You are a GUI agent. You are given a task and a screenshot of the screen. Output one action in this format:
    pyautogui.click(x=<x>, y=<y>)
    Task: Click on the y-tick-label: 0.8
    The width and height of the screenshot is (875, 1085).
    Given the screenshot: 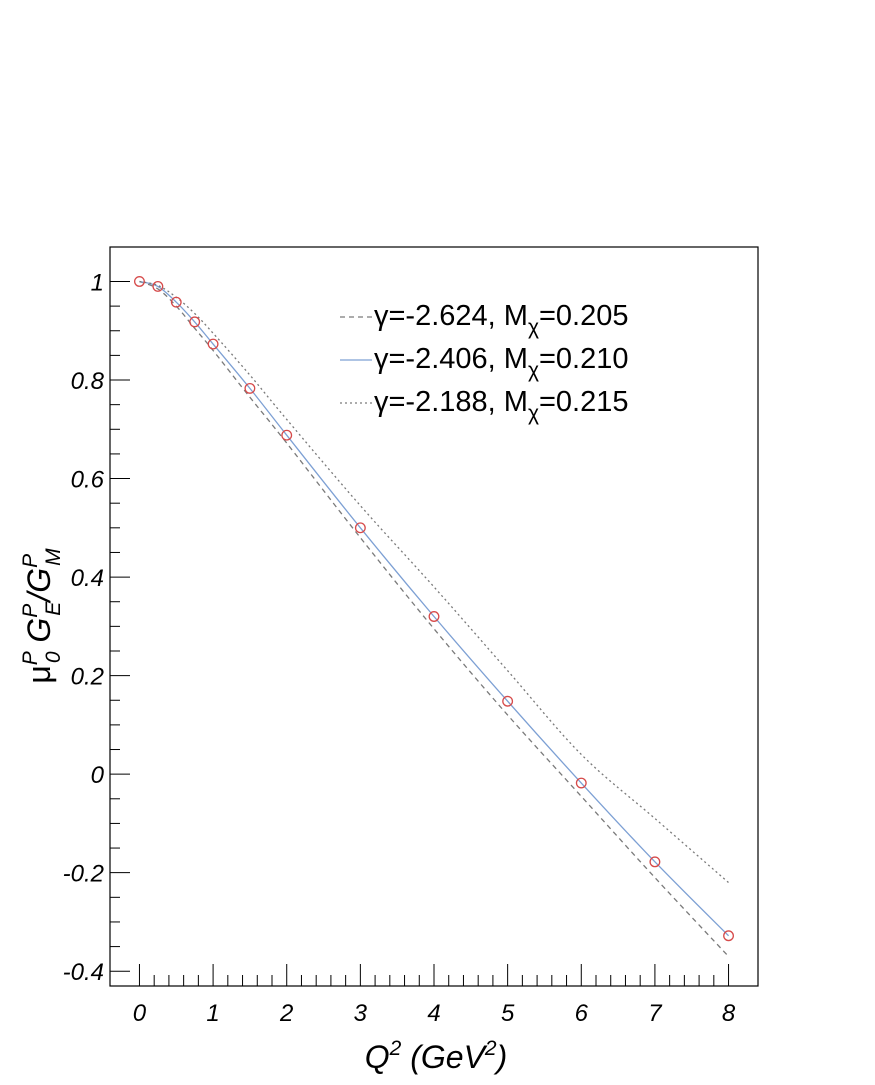 What is the action you would take?
    pyautogui.click(x=88, y=381)
    